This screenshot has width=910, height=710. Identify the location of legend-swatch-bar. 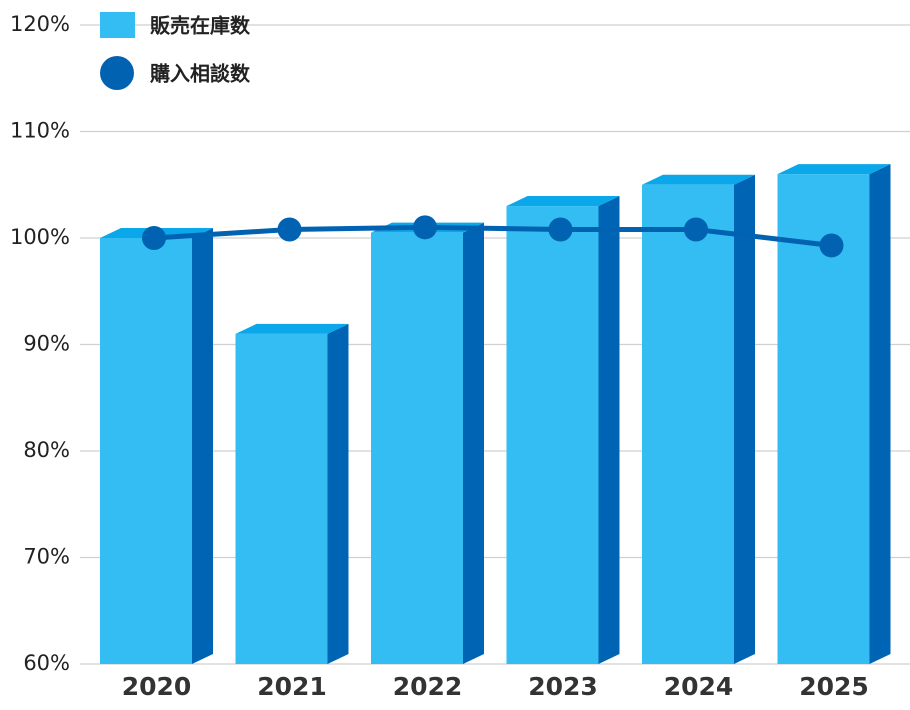
(117, 25).